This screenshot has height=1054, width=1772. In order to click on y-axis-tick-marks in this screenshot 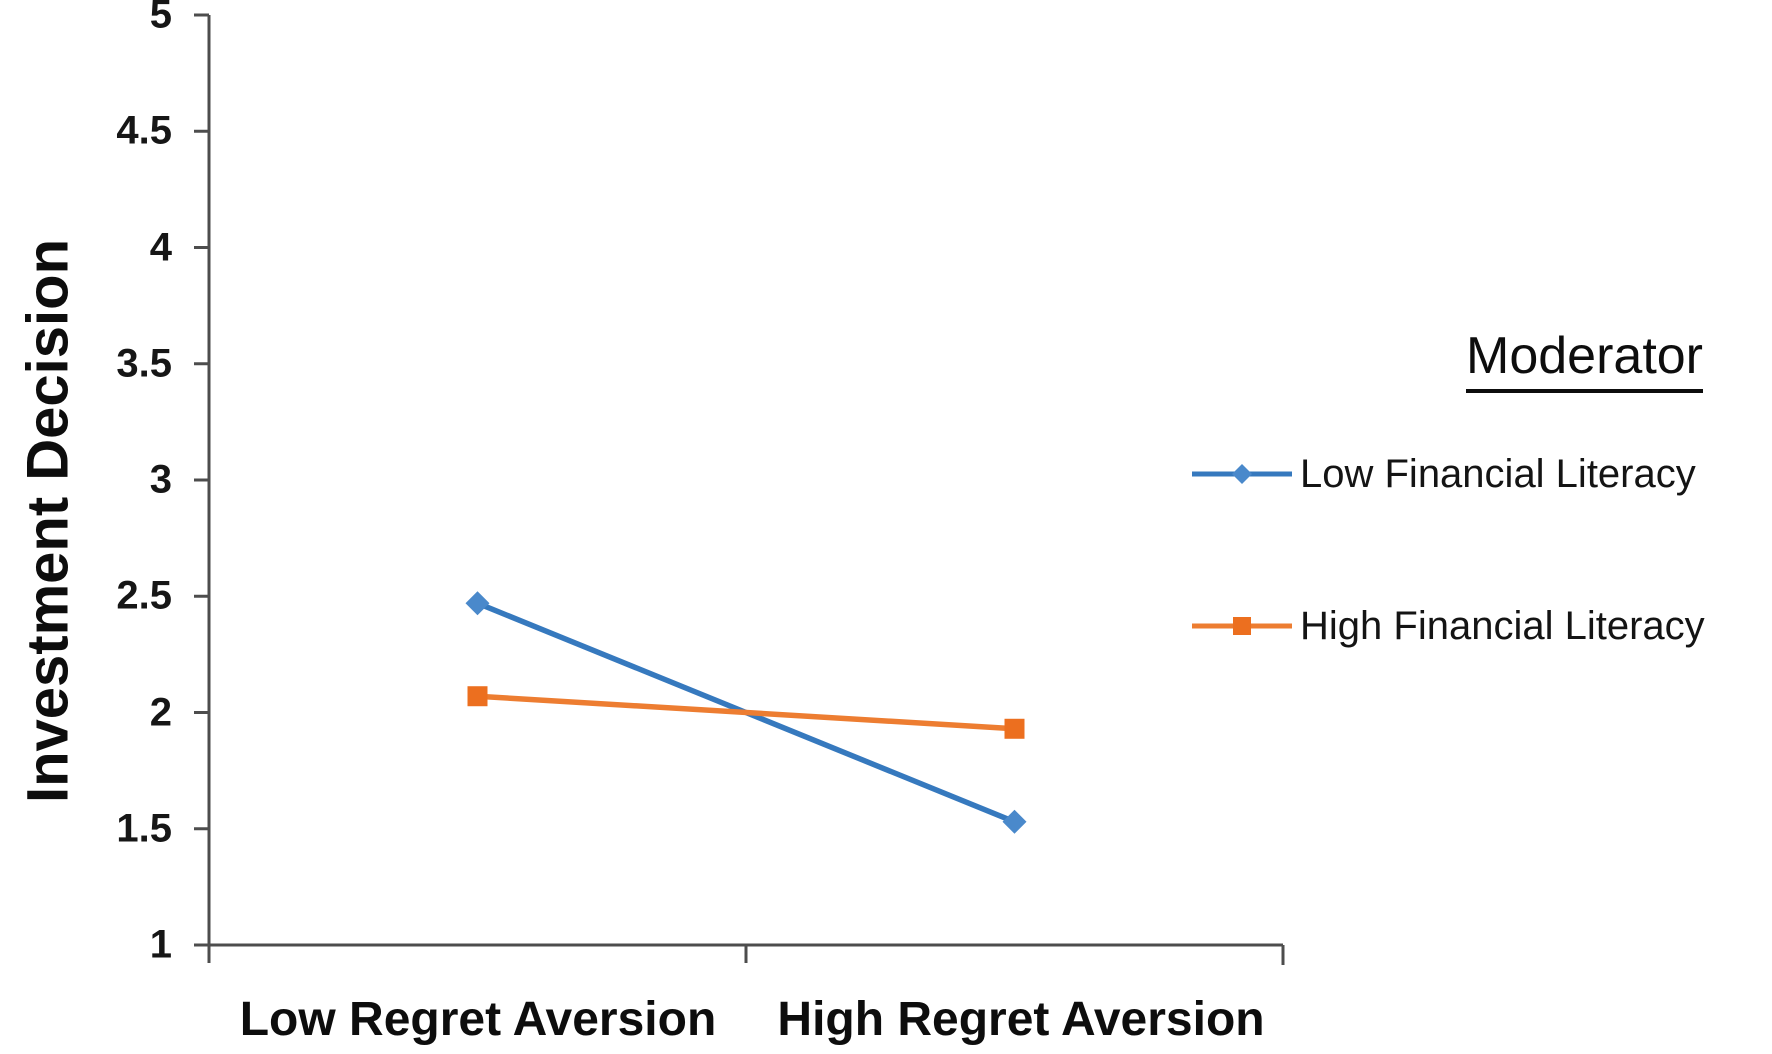, I will do `click(201, 480)`.